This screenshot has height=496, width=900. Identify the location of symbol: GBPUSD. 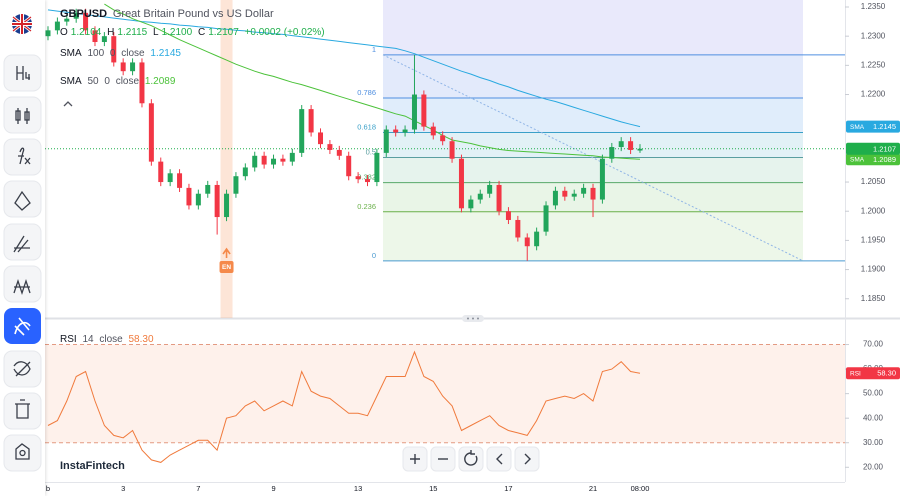
(84, 14).